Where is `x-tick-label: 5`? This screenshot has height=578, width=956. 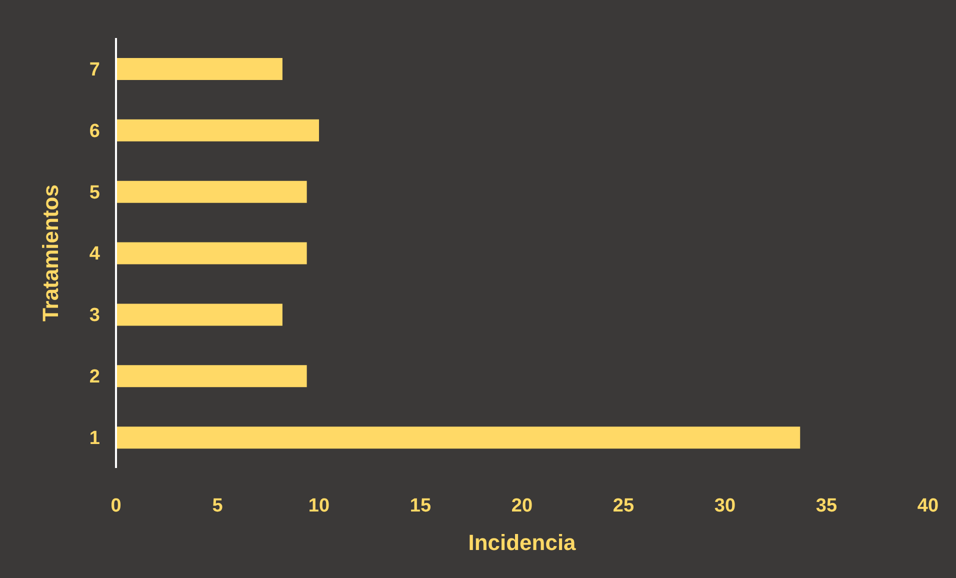 x-tick-label: 5 is located at coordinates (218, 505).